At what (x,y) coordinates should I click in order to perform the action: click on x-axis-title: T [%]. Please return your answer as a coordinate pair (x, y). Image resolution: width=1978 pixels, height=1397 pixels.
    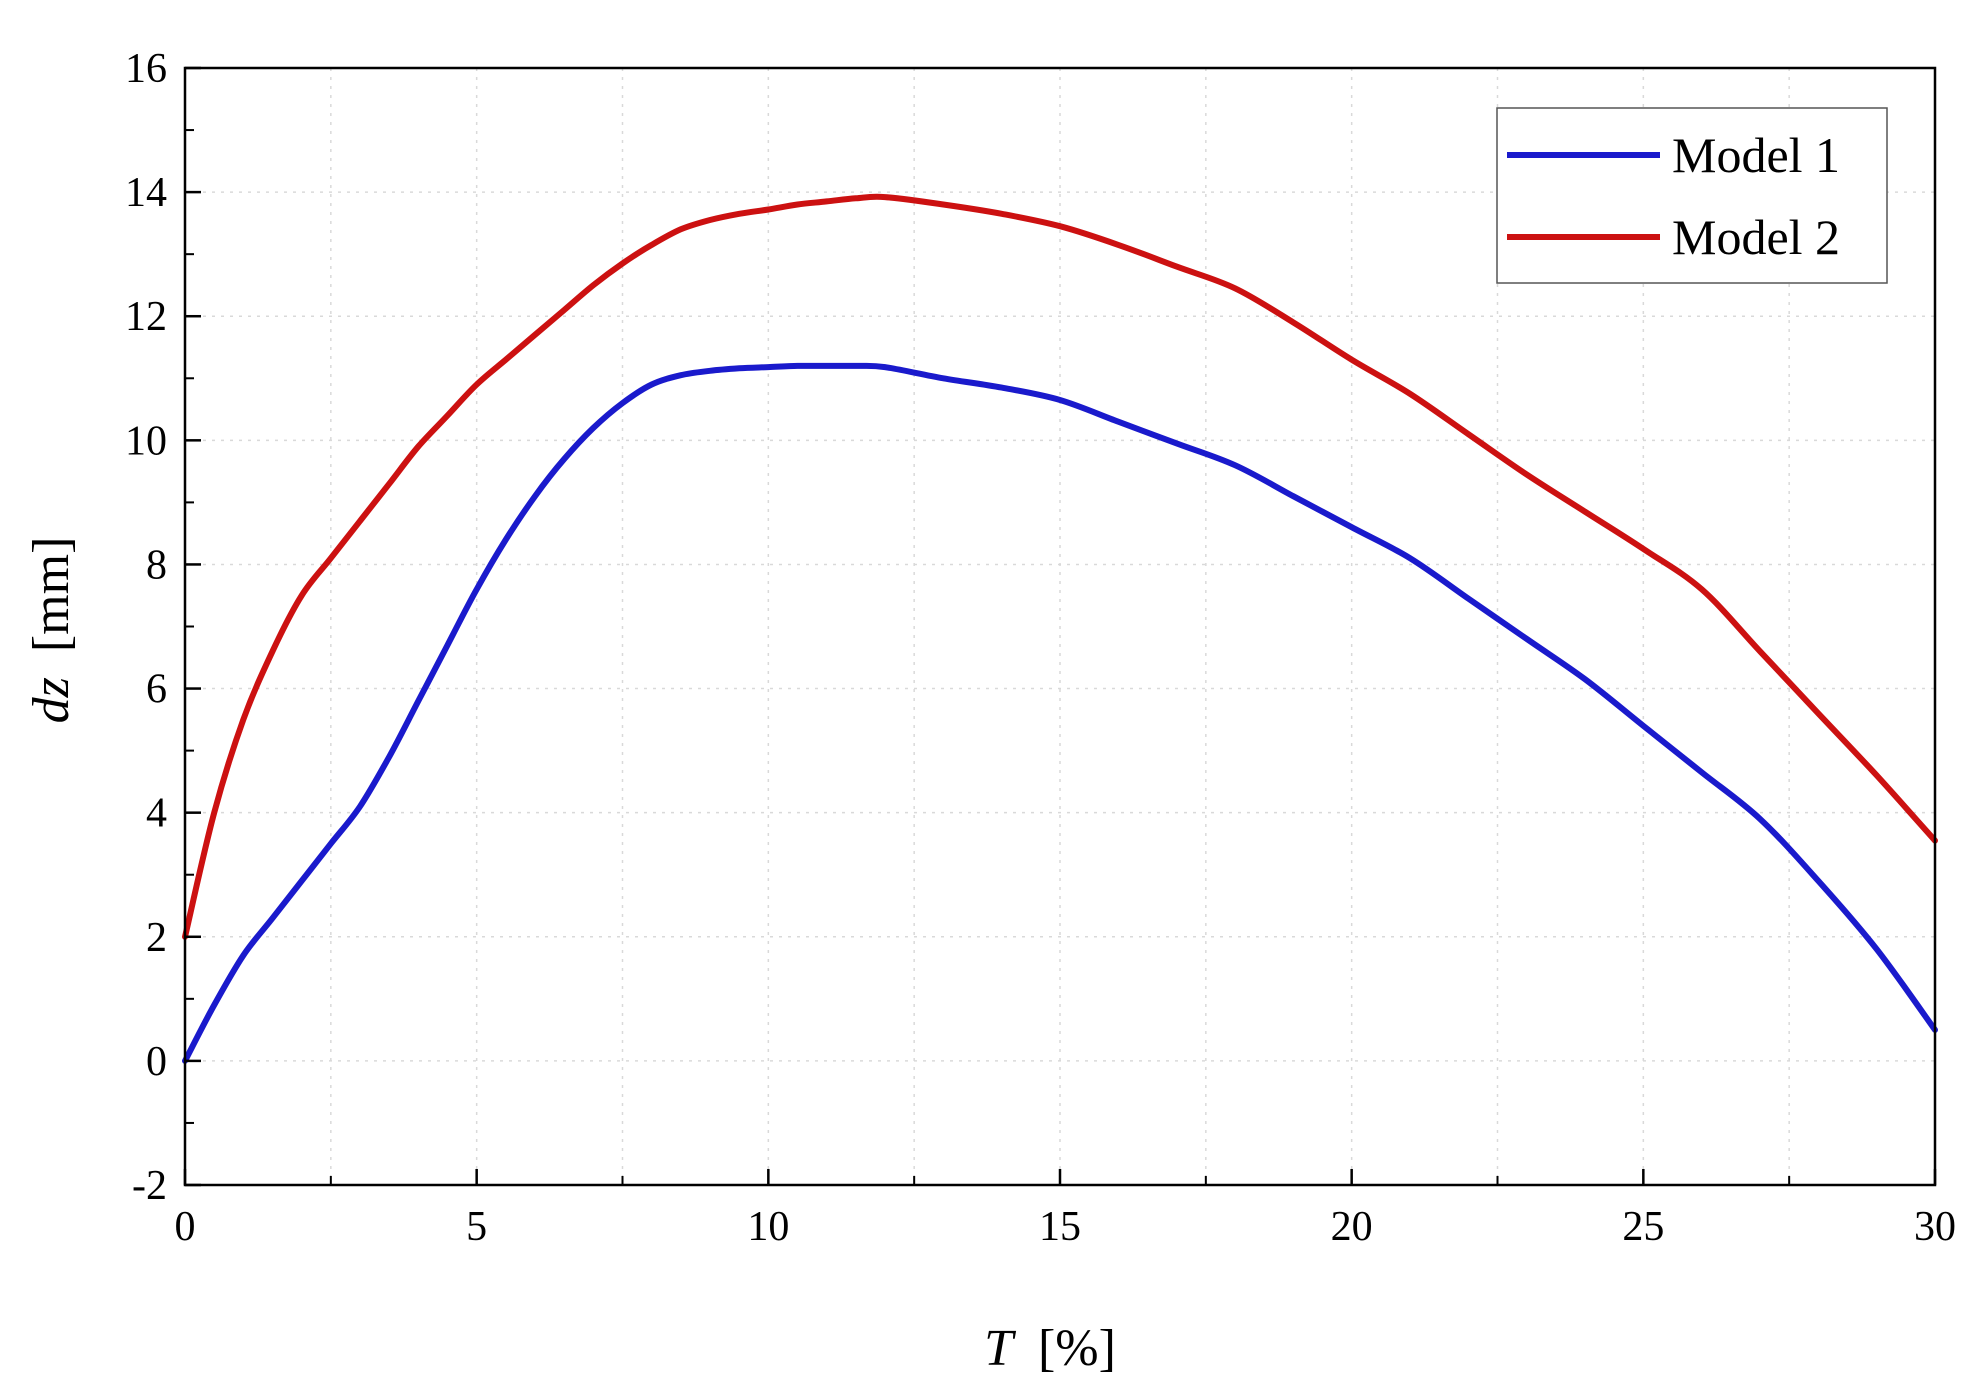
    Looking at the image, I should click on (1050, 1348).